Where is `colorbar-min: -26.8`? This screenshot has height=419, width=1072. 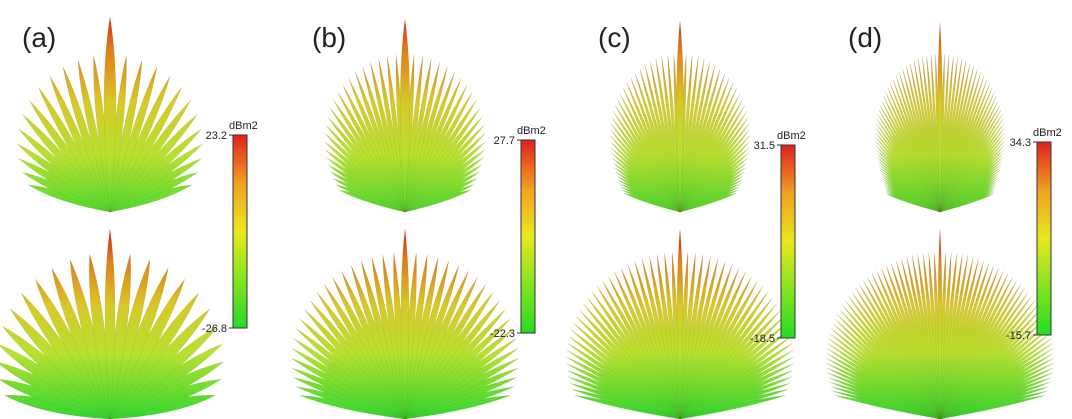
colorbar-min: -26.8 is located at coordinates (214, 329).